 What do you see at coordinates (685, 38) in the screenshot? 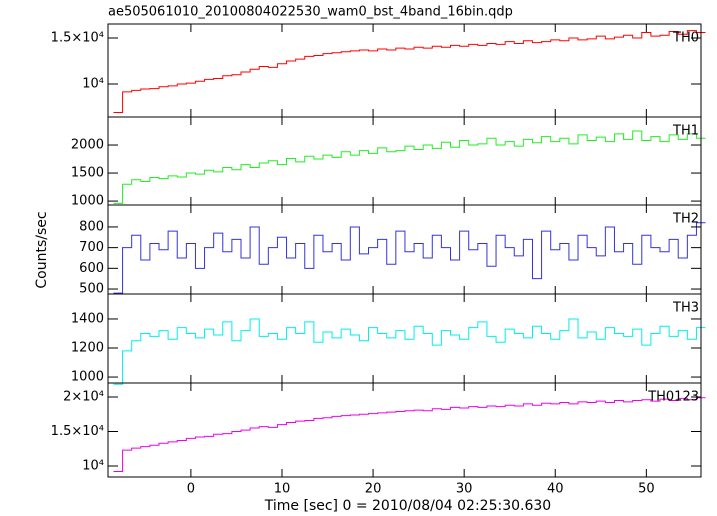
I see `panel-label: TH0` at bounding box center [685, 38].